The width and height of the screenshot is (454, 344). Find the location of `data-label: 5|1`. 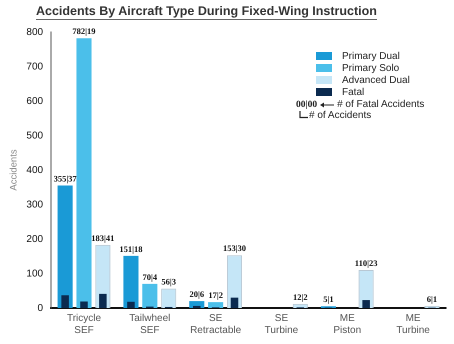

data-label: 5|1 is located at coordinates (328, 299).